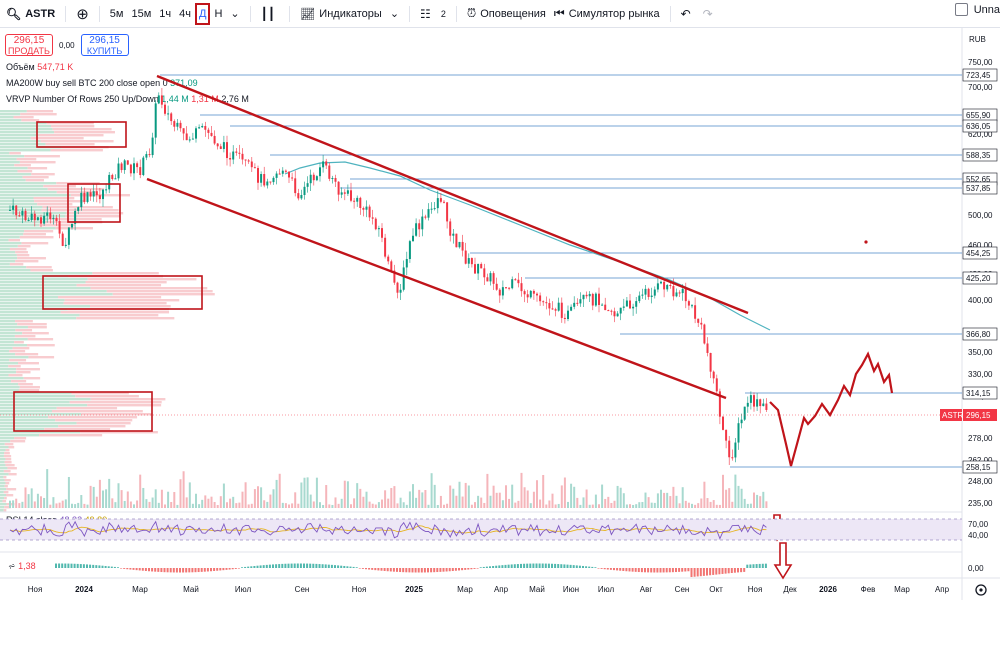  I want to click on checkbox-icon, so click(961, 9).